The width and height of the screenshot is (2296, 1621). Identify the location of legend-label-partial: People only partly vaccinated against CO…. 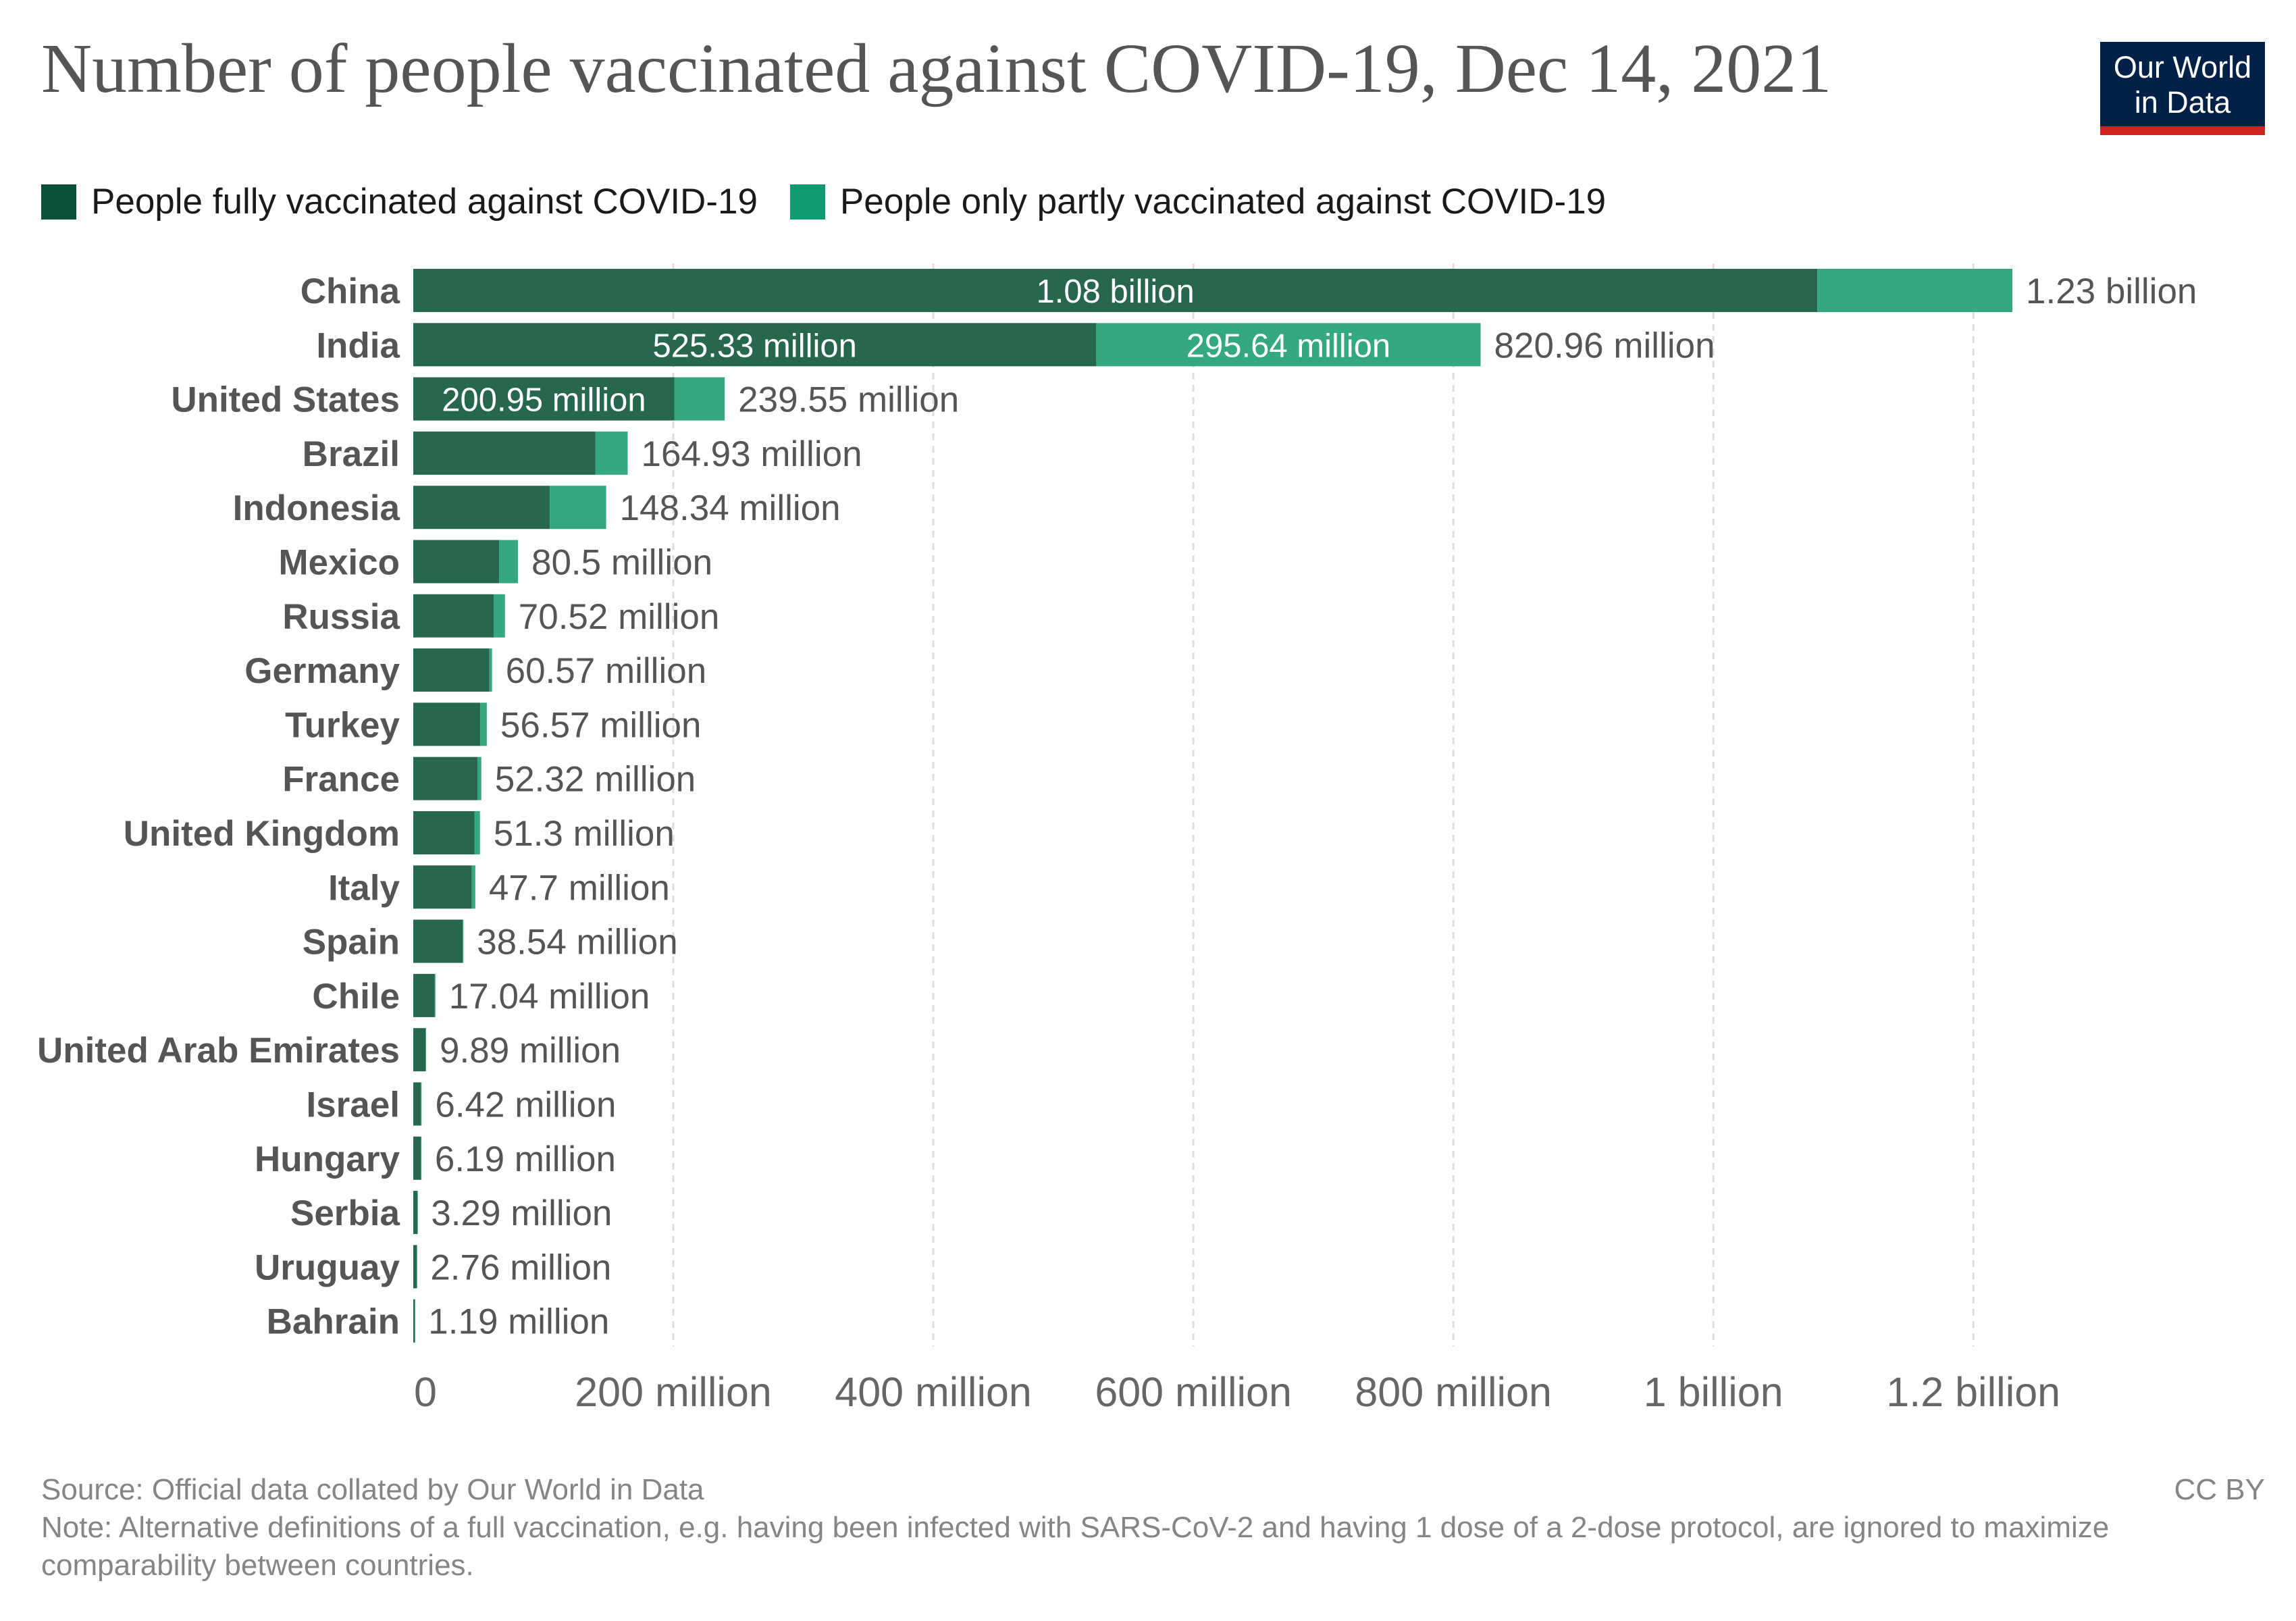
(1223, 202).